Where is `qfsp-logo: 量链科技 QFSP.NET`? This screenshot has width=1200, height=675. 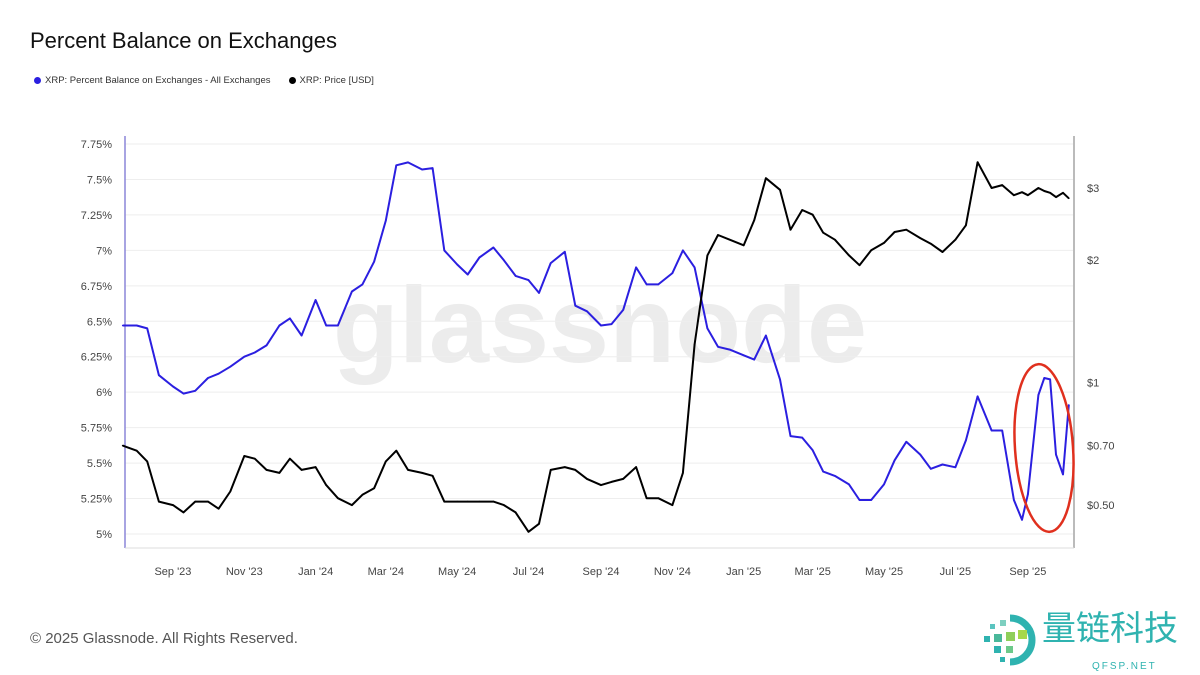 qfsp-logo: 量链科技 QFSP.NET is located at coordinates (1090, 642).